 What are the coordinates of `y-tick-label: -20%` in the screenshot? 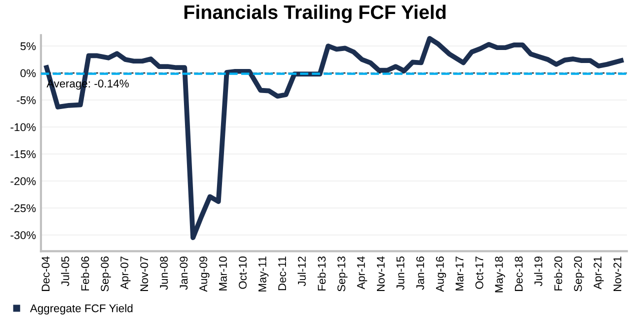 It's located at (23, 181).